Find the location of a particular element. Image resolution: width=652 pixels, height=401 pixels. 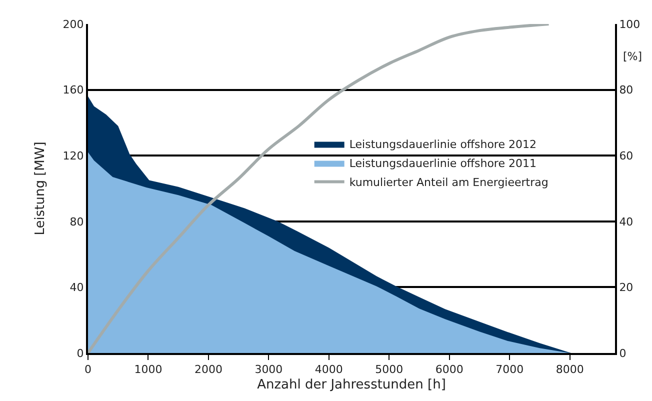

x-axis-title: Anzahl der Jahresstunden [h] is located at coordinates (351, 384).